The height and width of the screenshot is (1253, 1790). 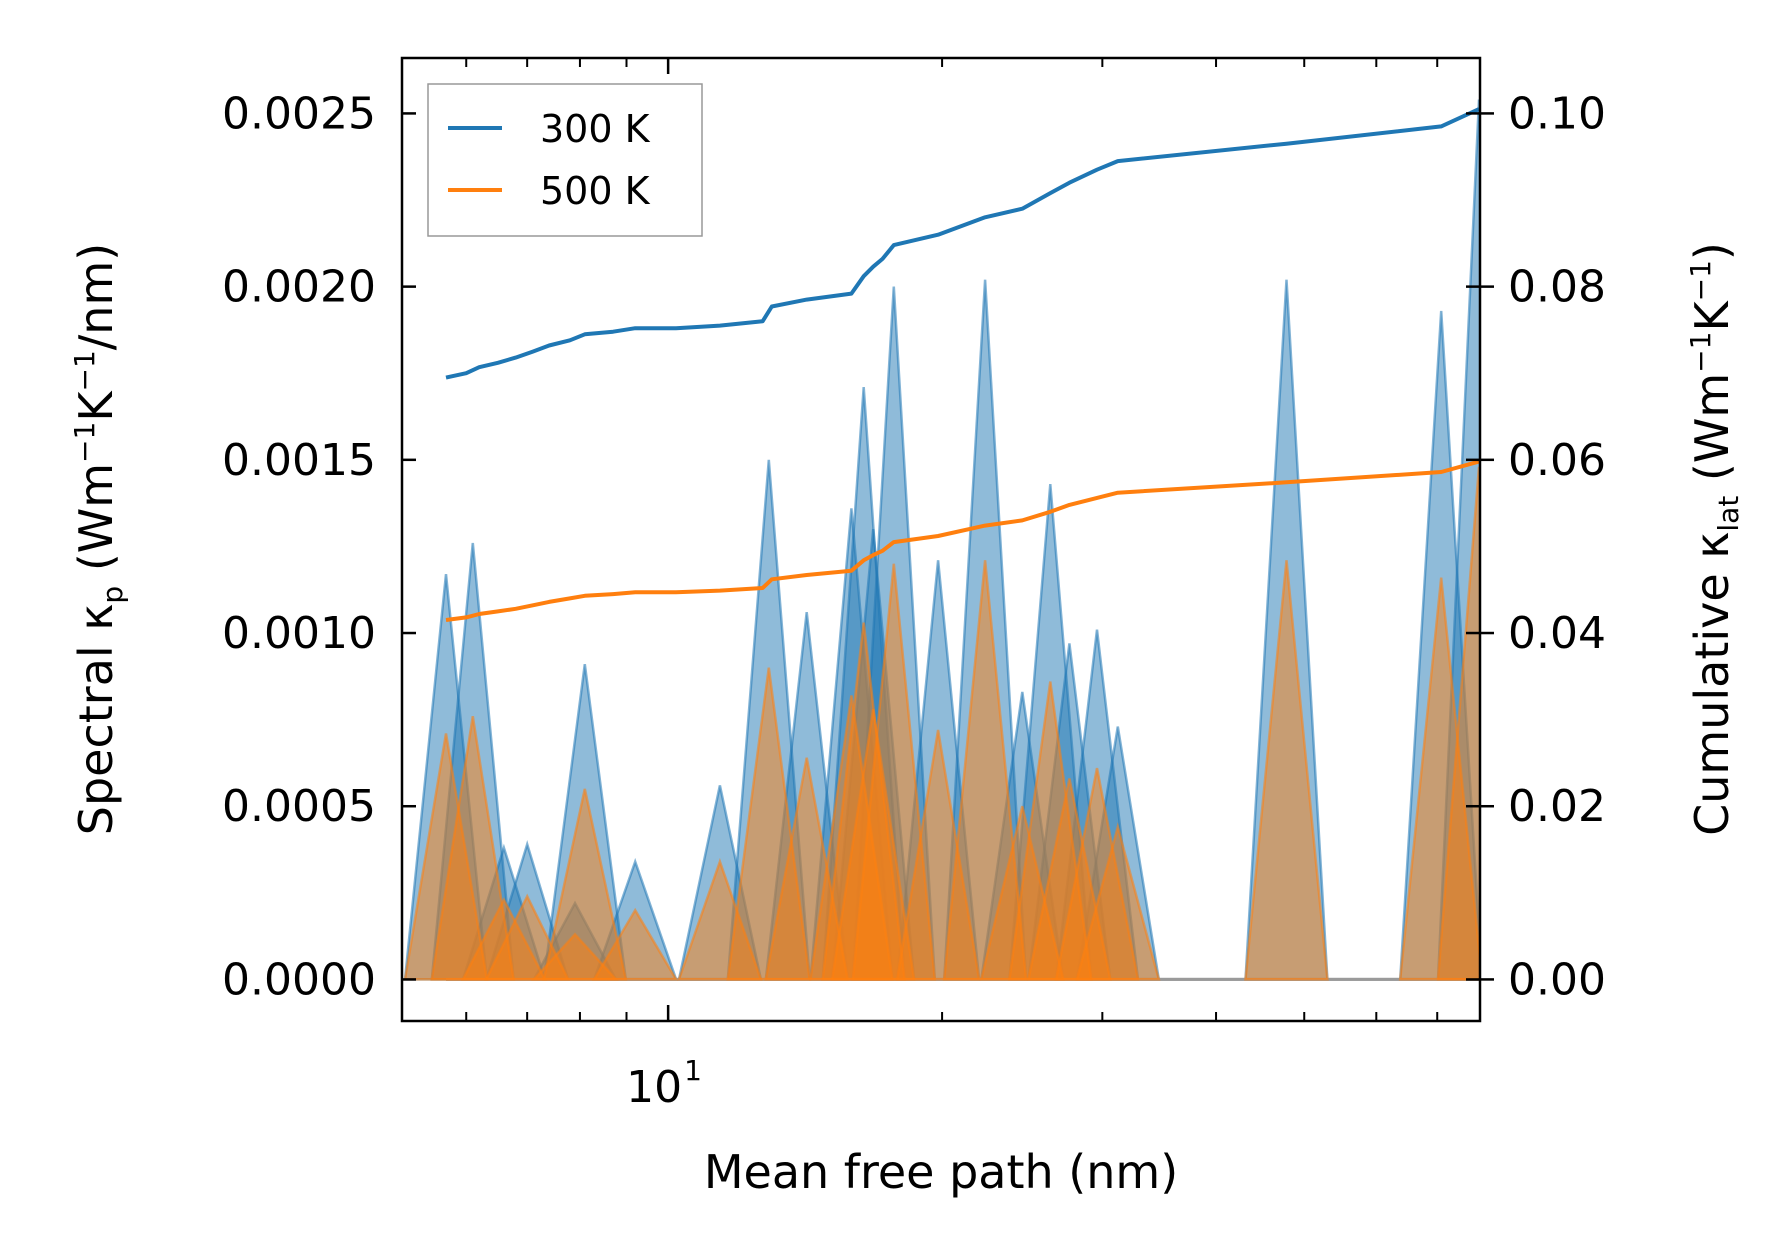 What do you see at coordinates (1557, 113) in the screenshot?
I see `y-right-tick-label-5: 0.10` at bounding box center [1557, 113].